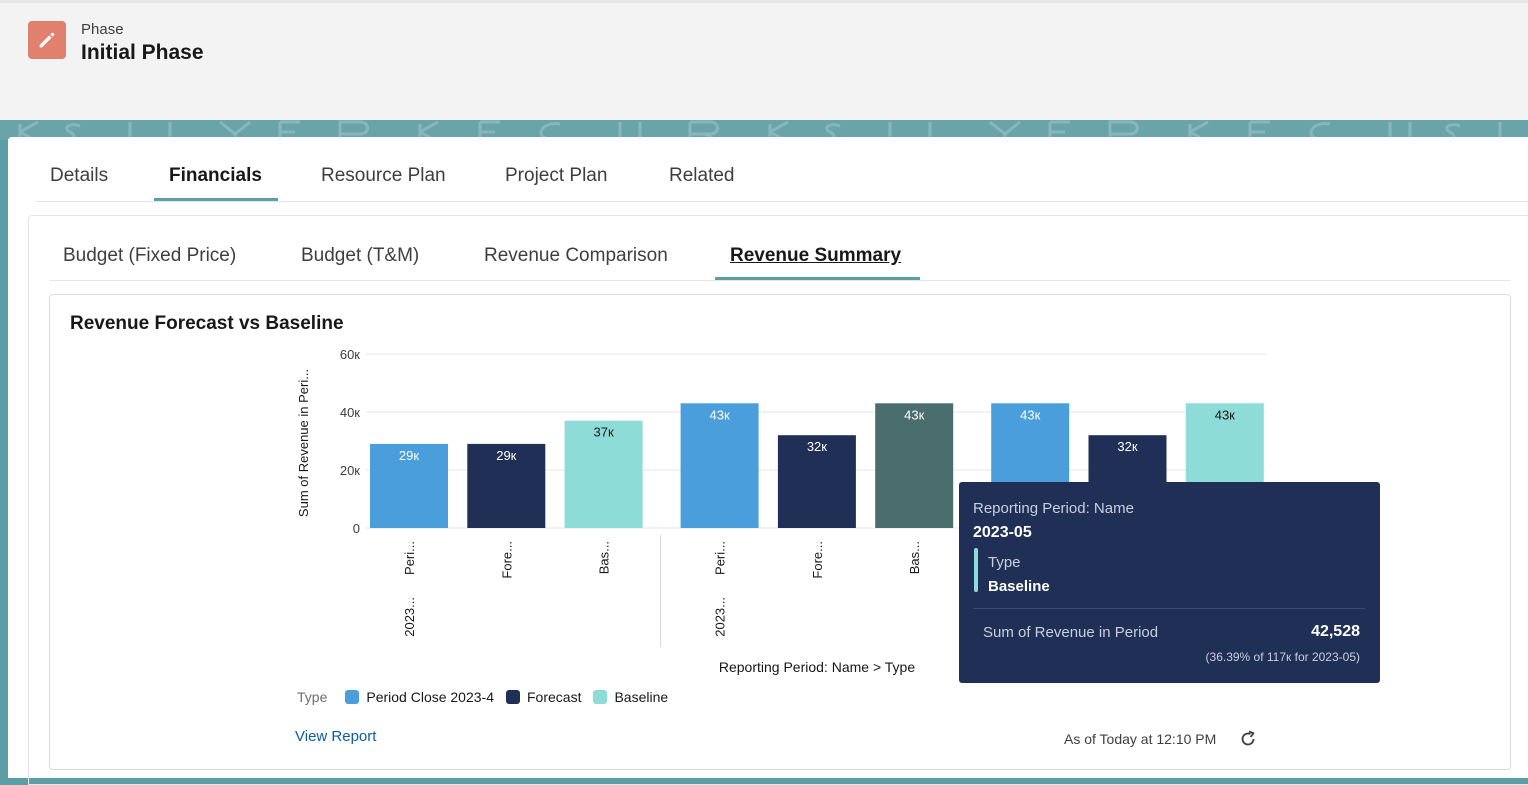  Describe the element at coordinates (641, 697) in the screenshot. I see `legend-label: Baseline` at that location.